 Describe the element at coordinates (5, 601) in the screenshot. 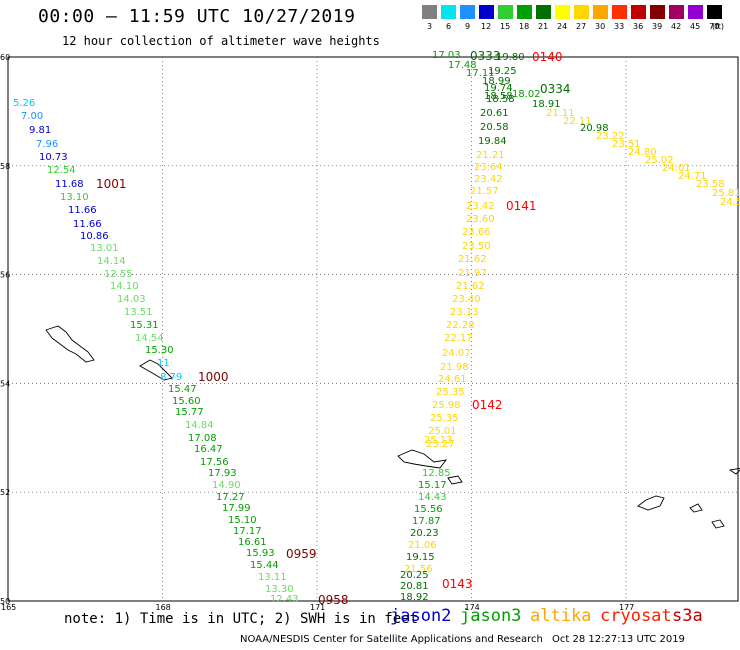

I see `lat-tick-50: 50` at that location.